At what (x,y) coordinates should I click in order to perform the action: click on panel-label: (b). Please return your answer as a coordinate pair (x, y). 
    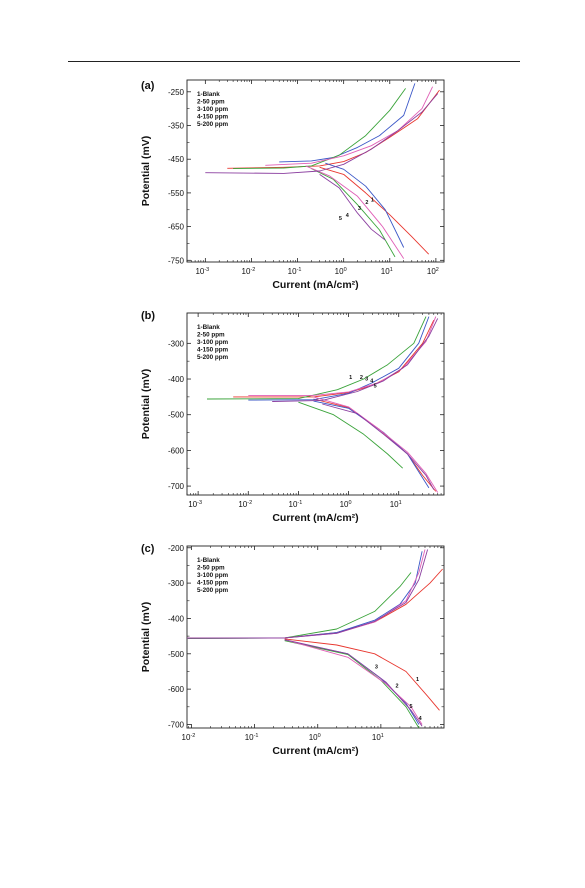
    Looking at the image, I should click on (148, 316).